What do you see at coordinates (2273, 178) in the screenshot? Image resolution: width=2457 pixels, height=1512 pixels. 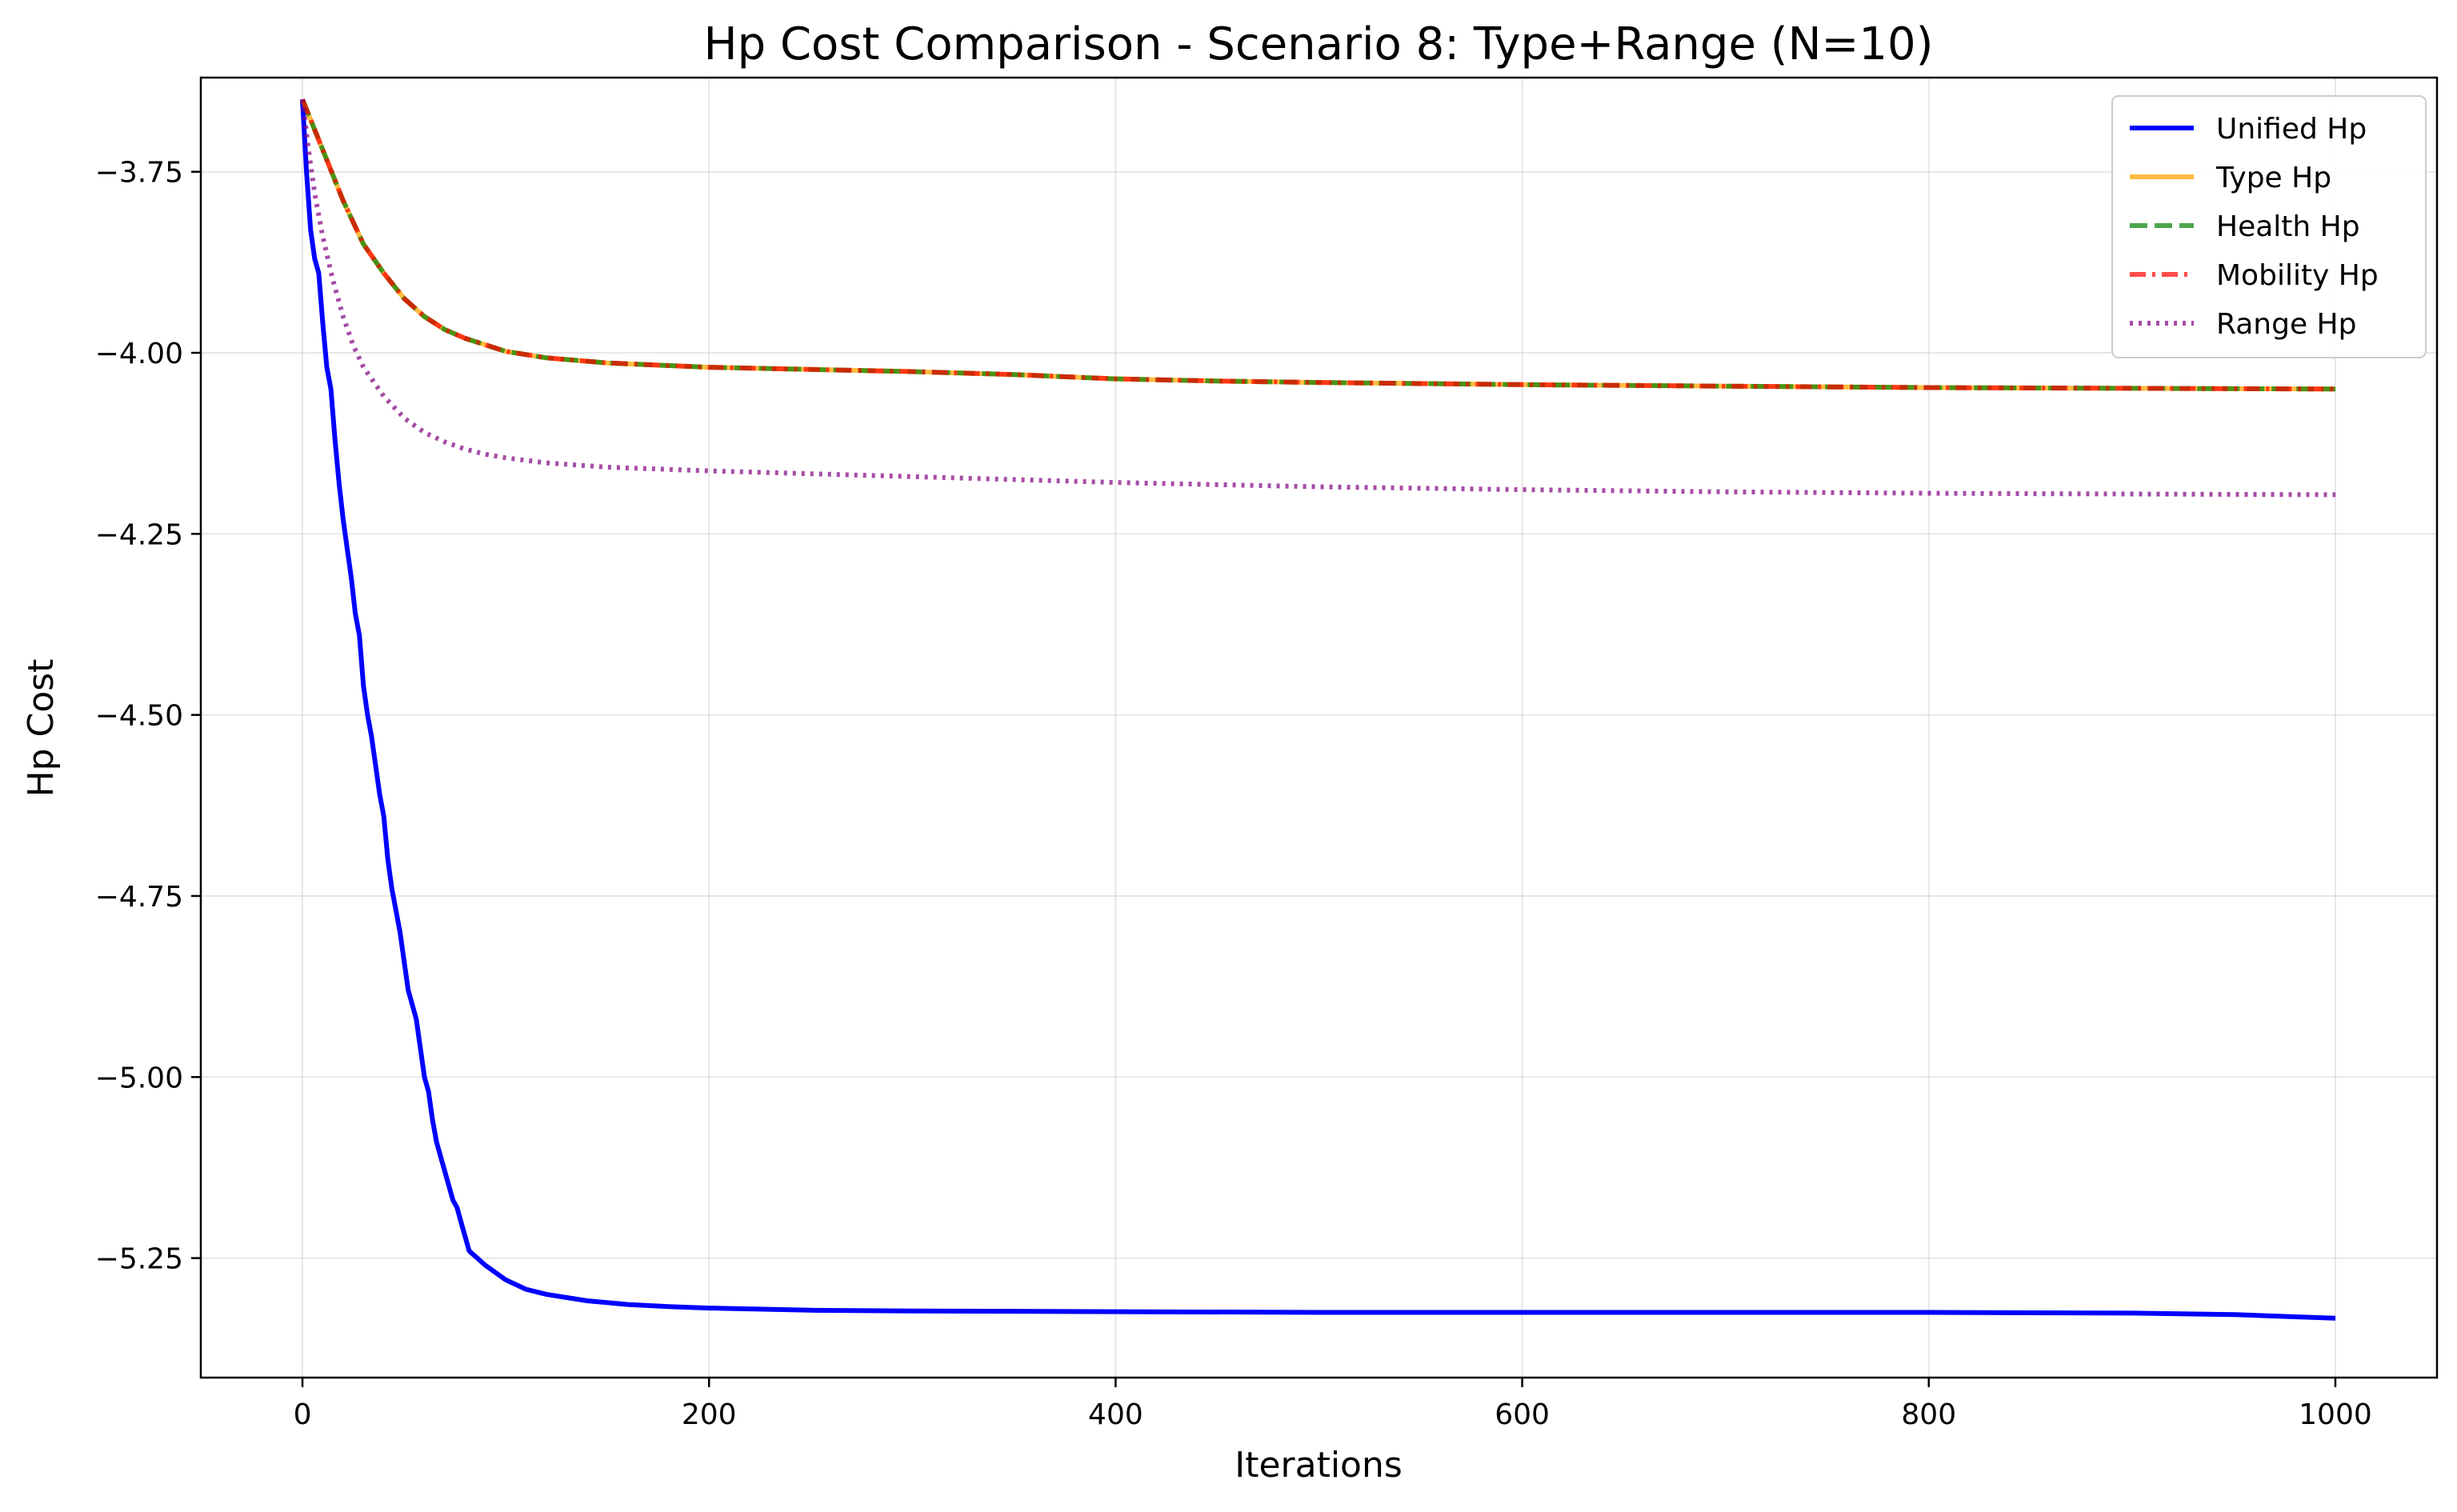 I see `legend-label: Type Hp` at bounding box center [2273, 178].